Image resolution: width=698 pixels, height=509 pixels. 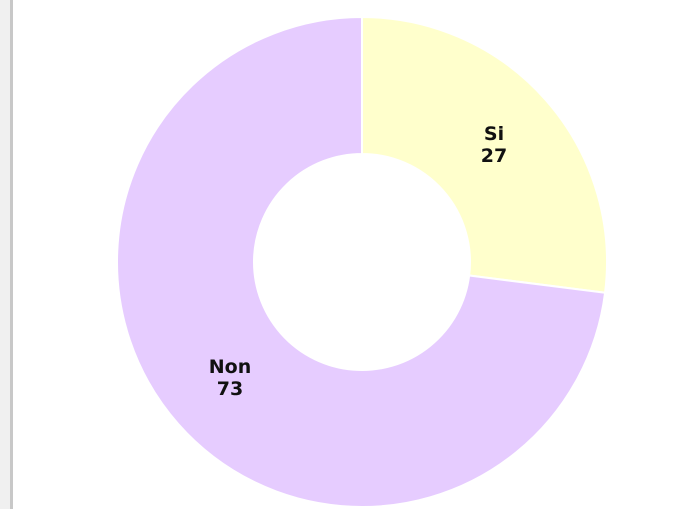 What do you see at coordinates (494, 156) in the screenshot?
I see `segment-value: 27` at bounding box center [494, 156].